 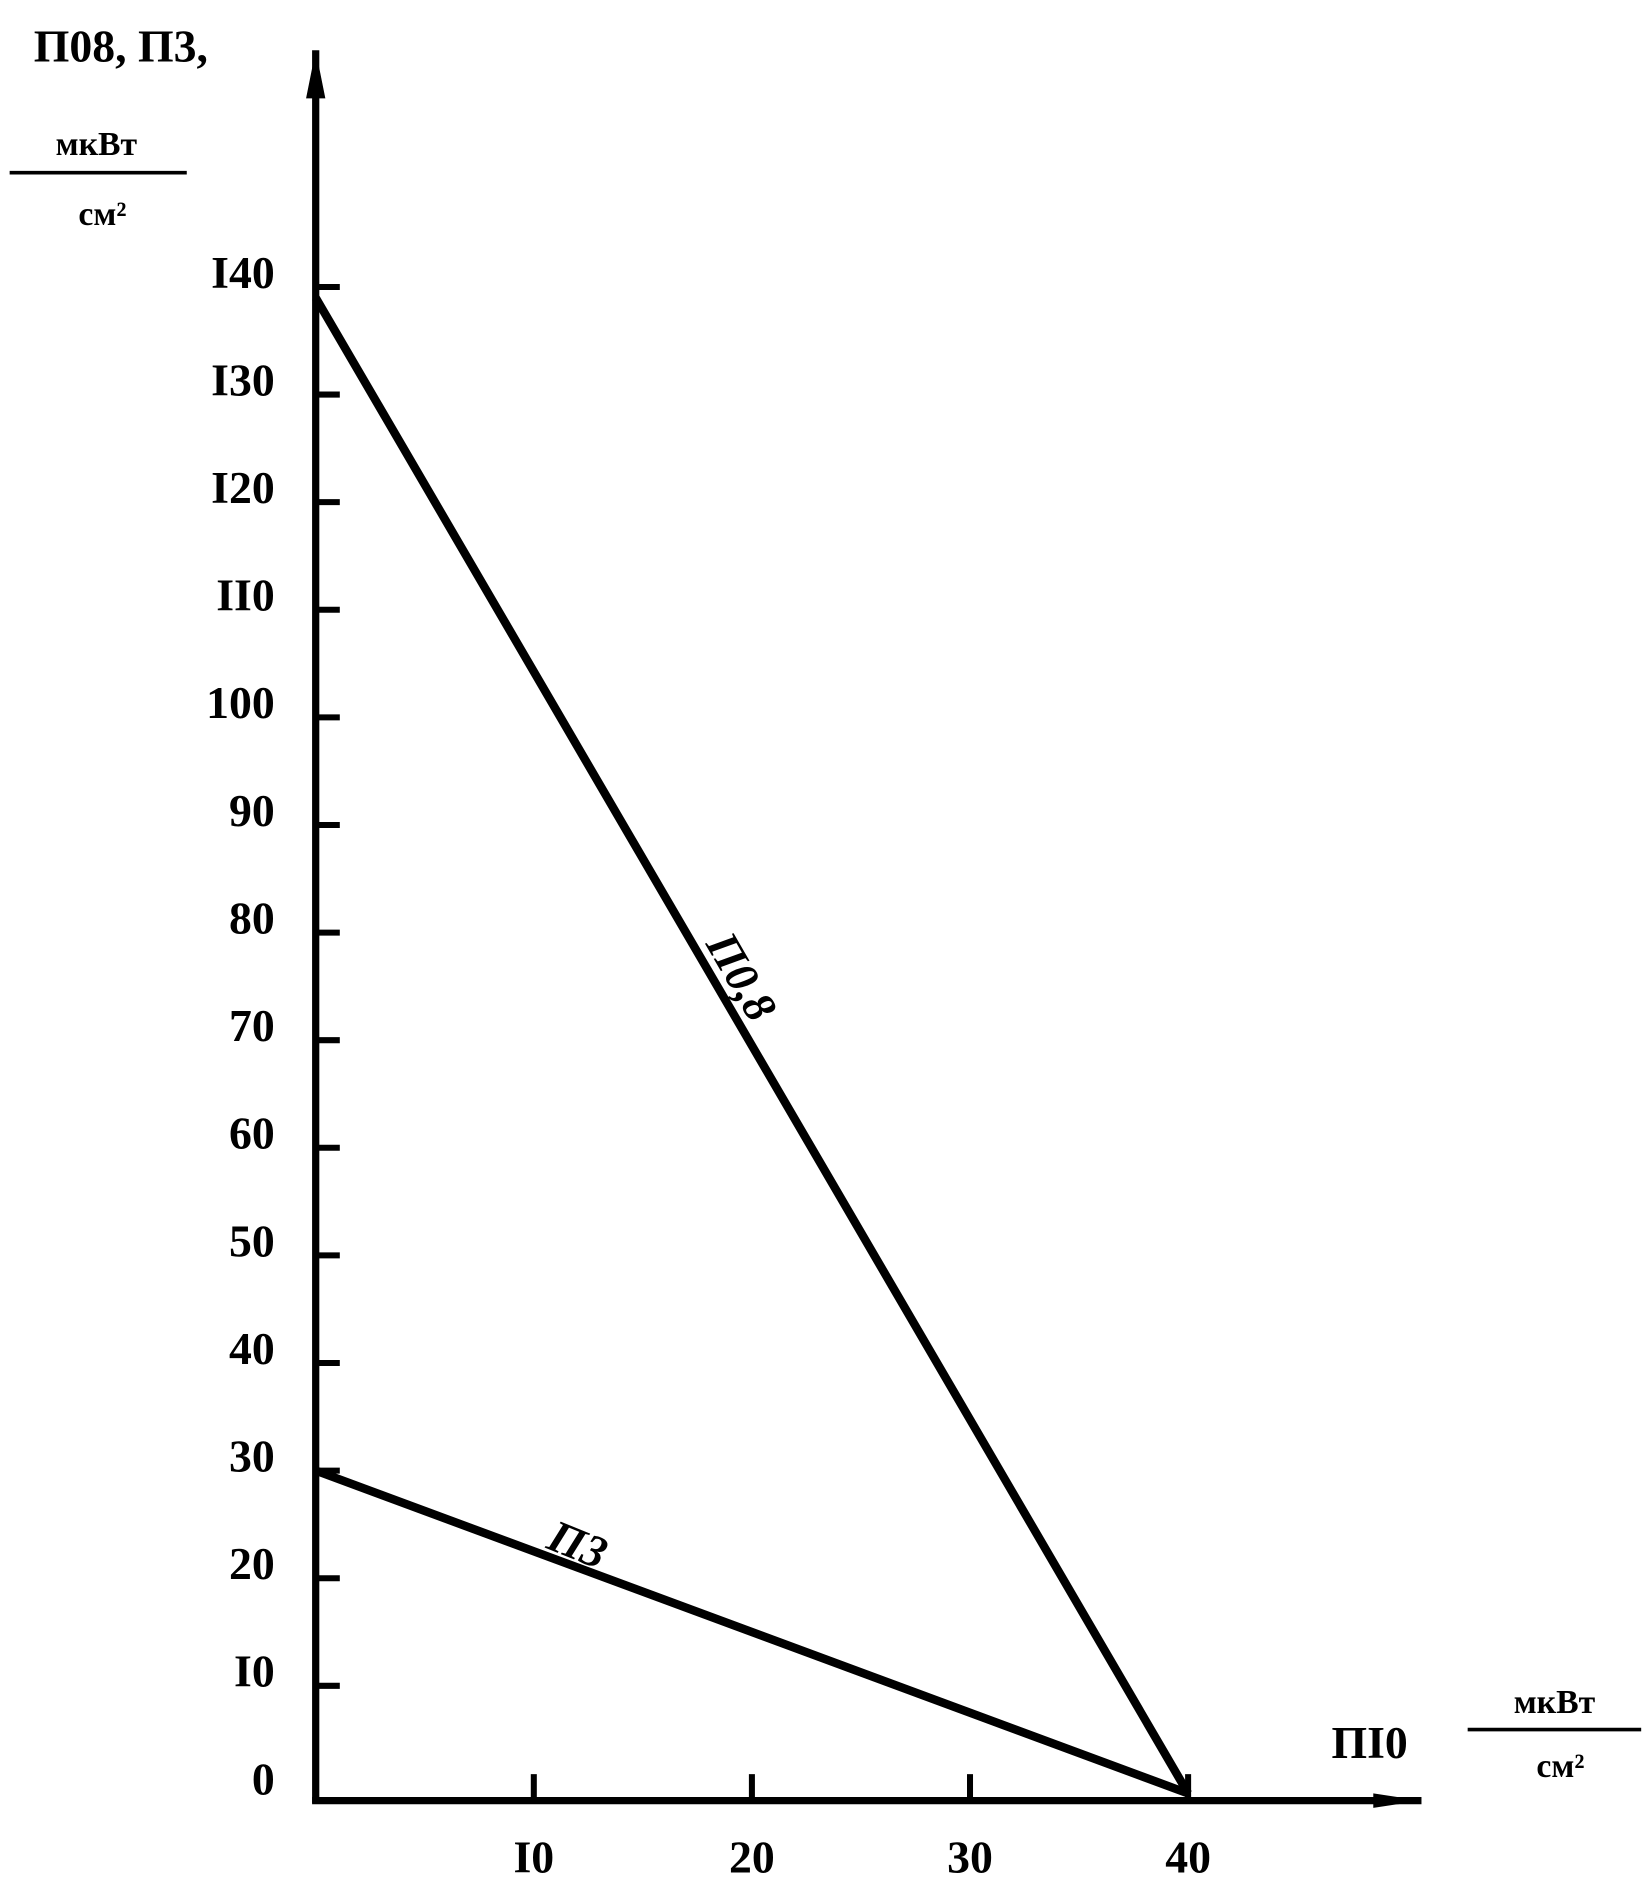 What do you see at coordinates (240, 702) in the screenshot?
I see `y-tick-label: 100` at bounding box center [240, 702].